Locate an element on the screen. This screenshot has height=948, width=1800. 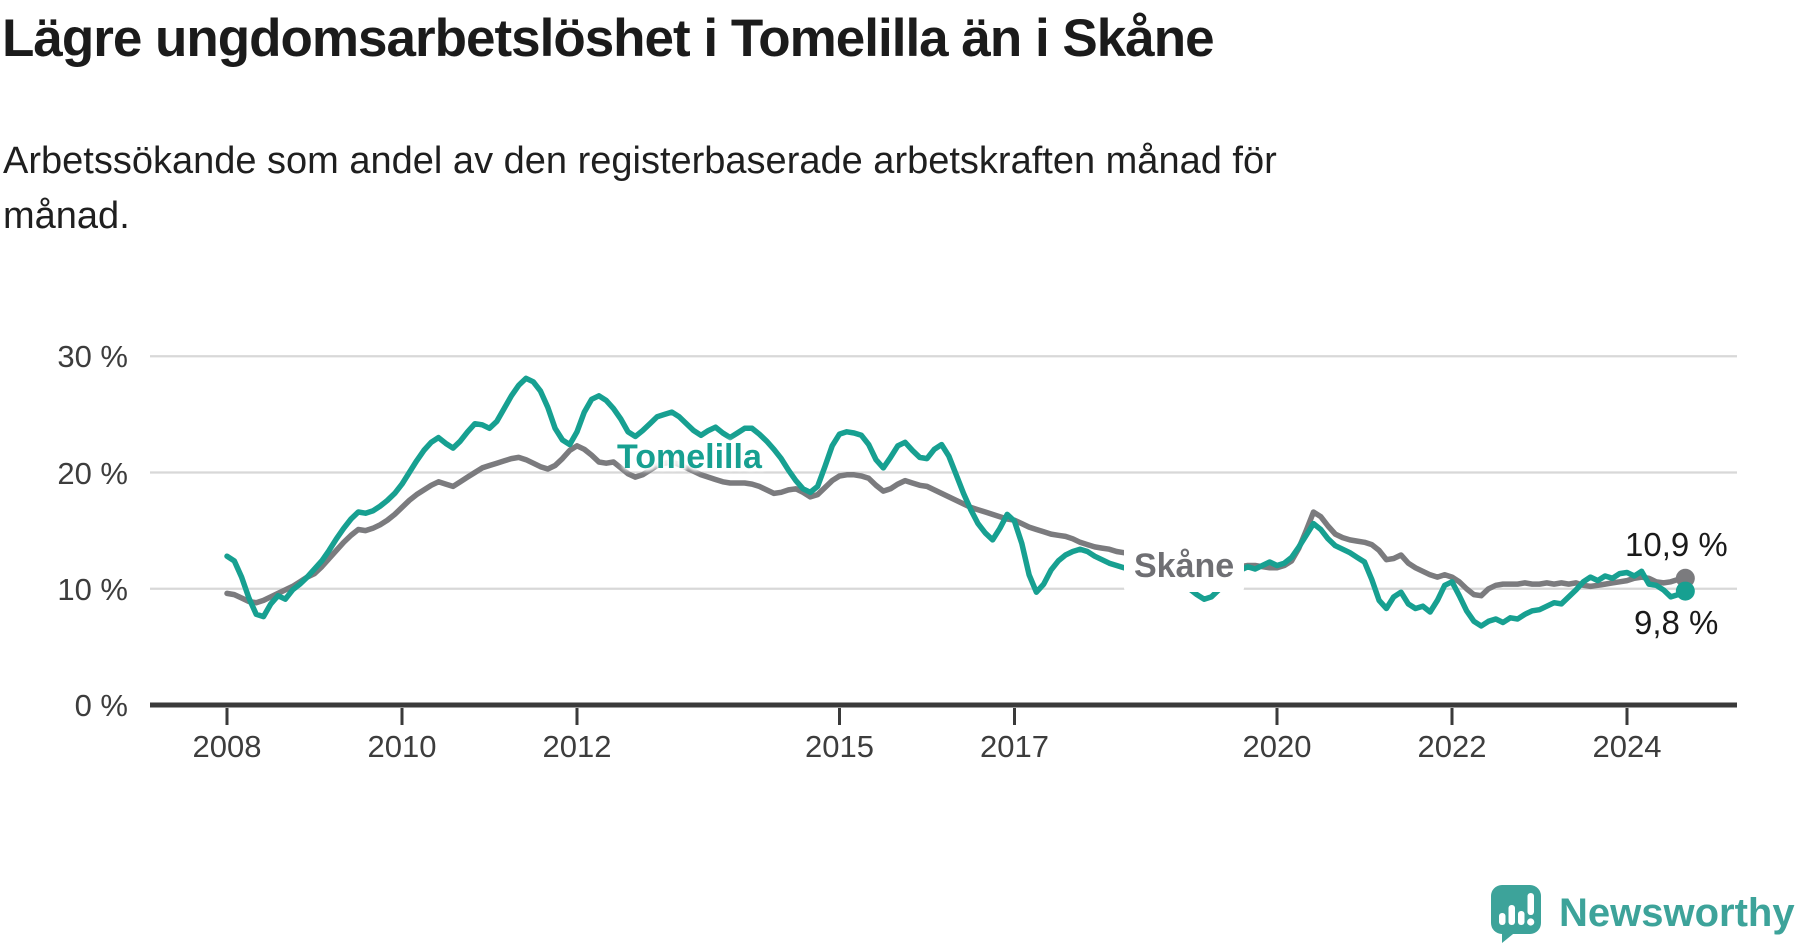
y-axis-labels: 30 % 20 % 10 % 0 % is located at coordinates (64, 474).